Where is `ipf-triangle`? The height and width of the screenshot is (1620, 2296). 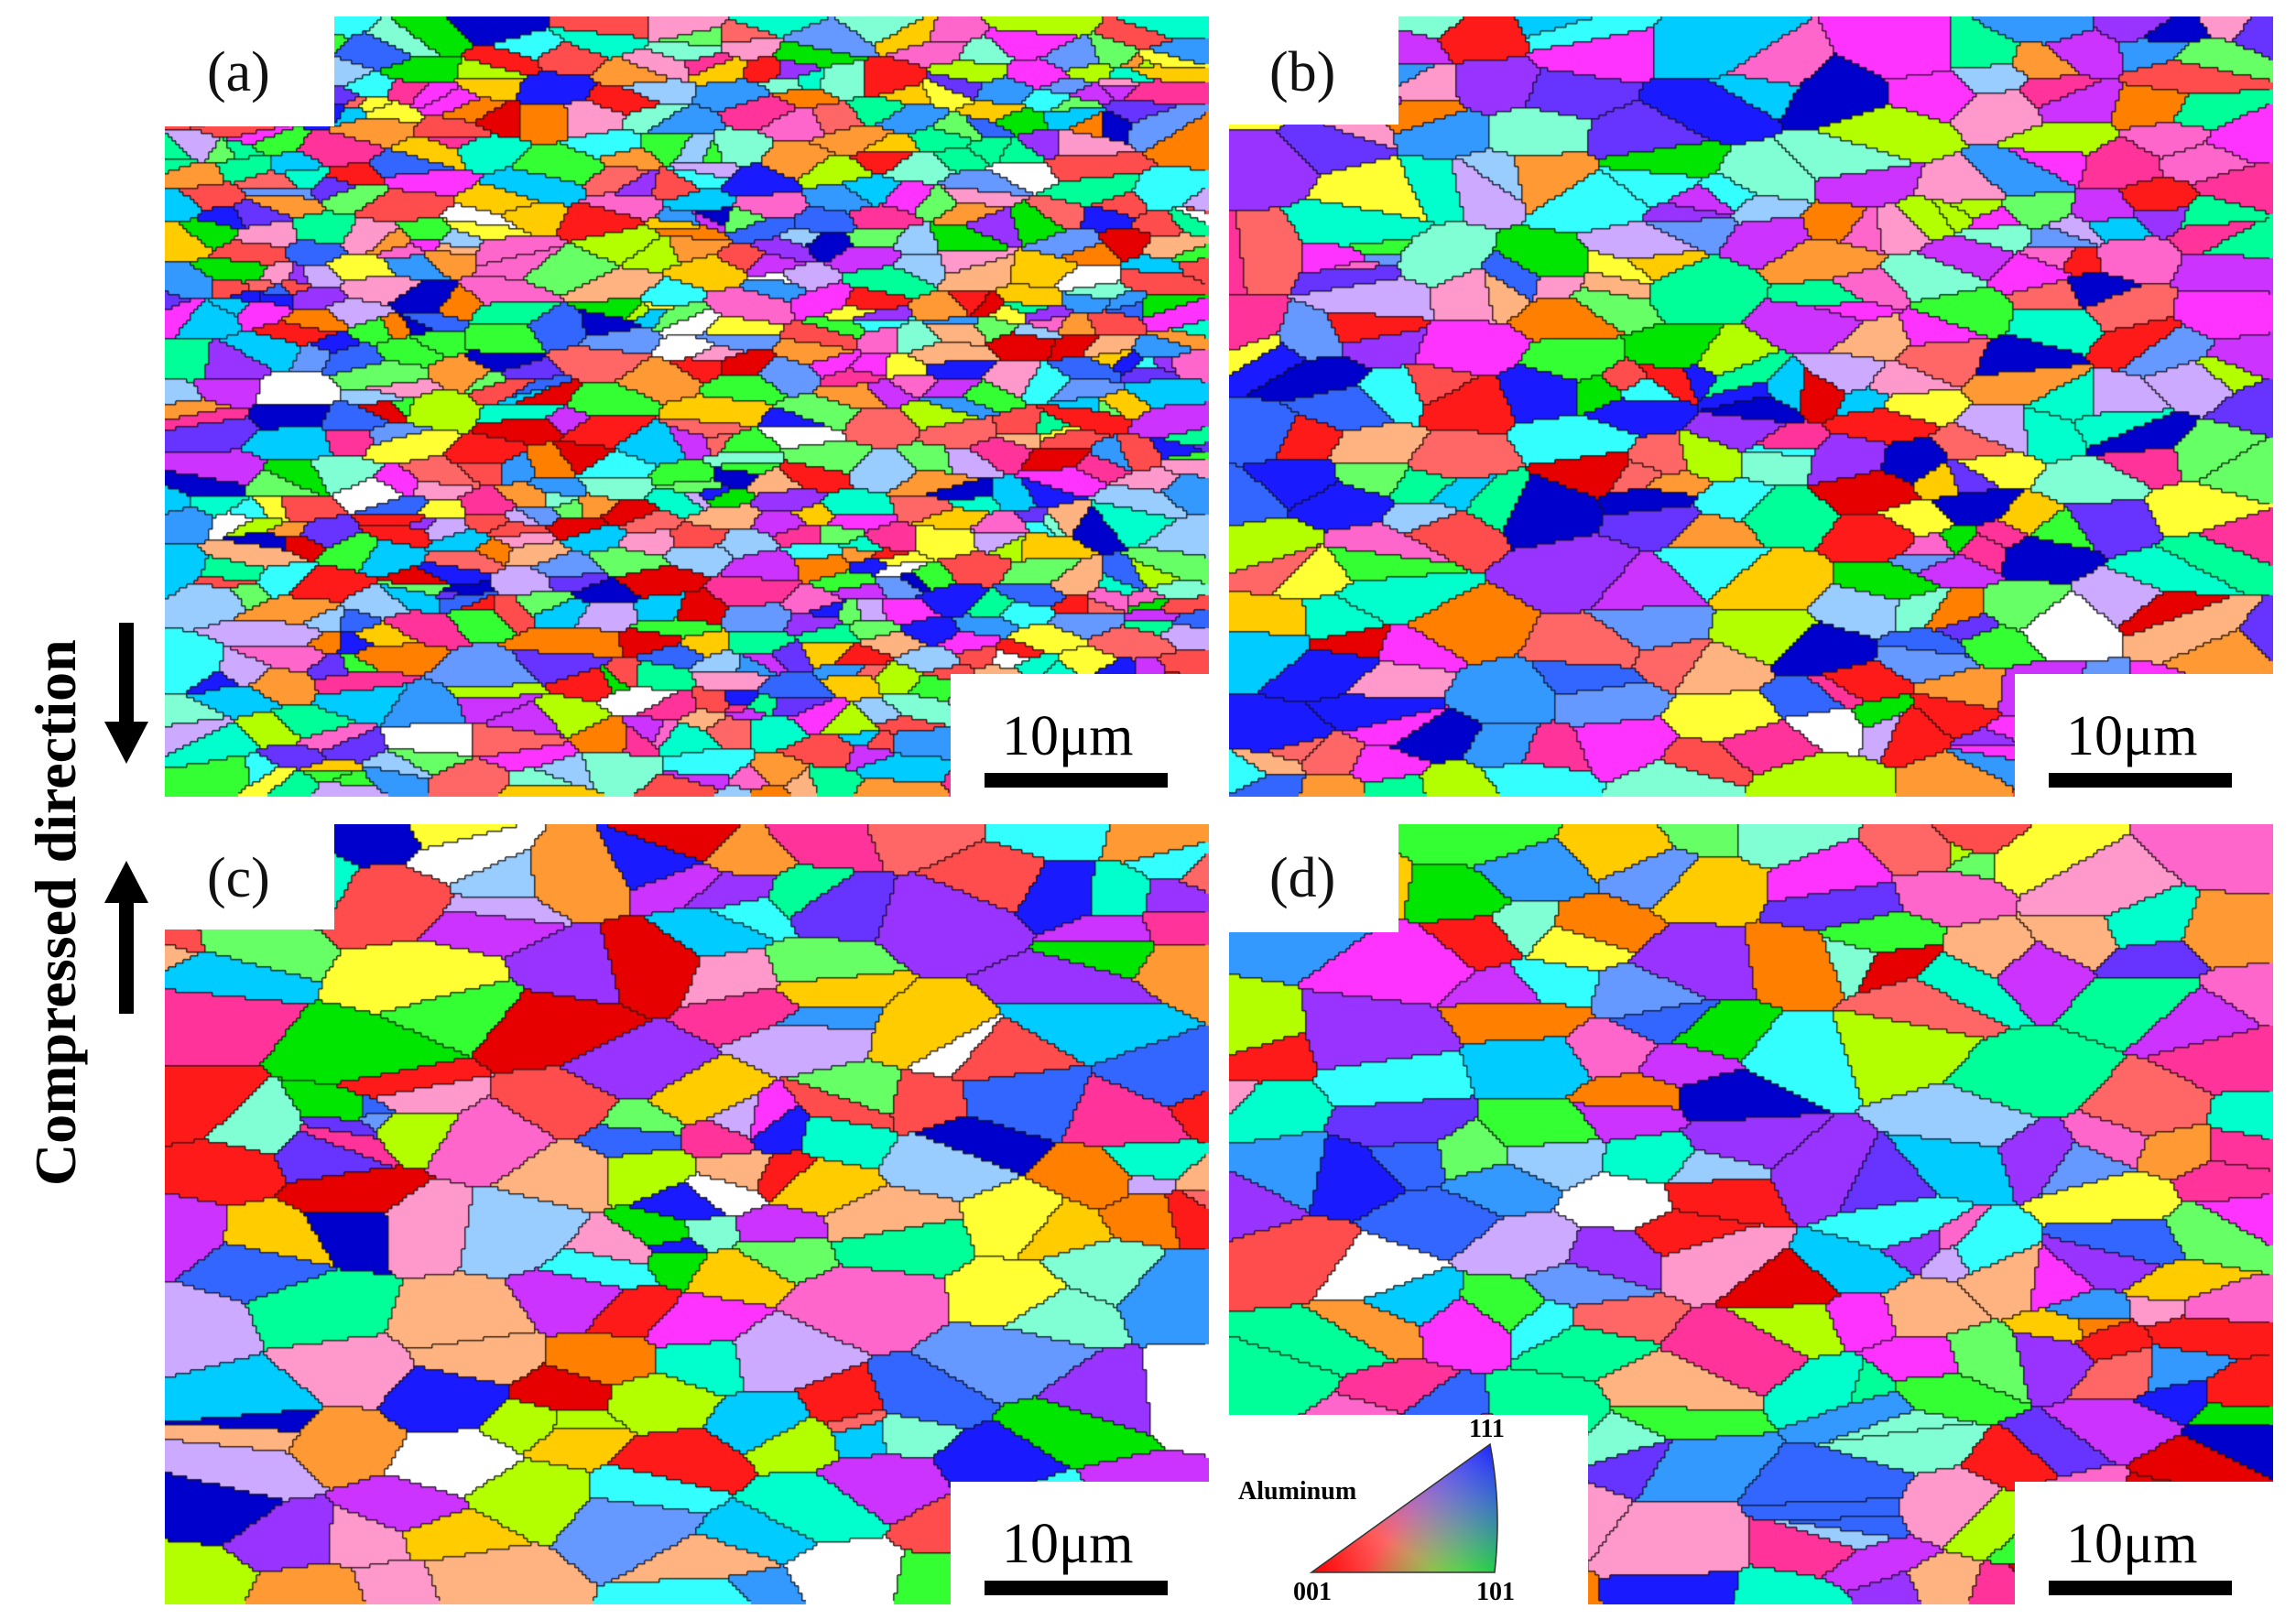 ipf-triangle is located at coordinates (1403, 1507).